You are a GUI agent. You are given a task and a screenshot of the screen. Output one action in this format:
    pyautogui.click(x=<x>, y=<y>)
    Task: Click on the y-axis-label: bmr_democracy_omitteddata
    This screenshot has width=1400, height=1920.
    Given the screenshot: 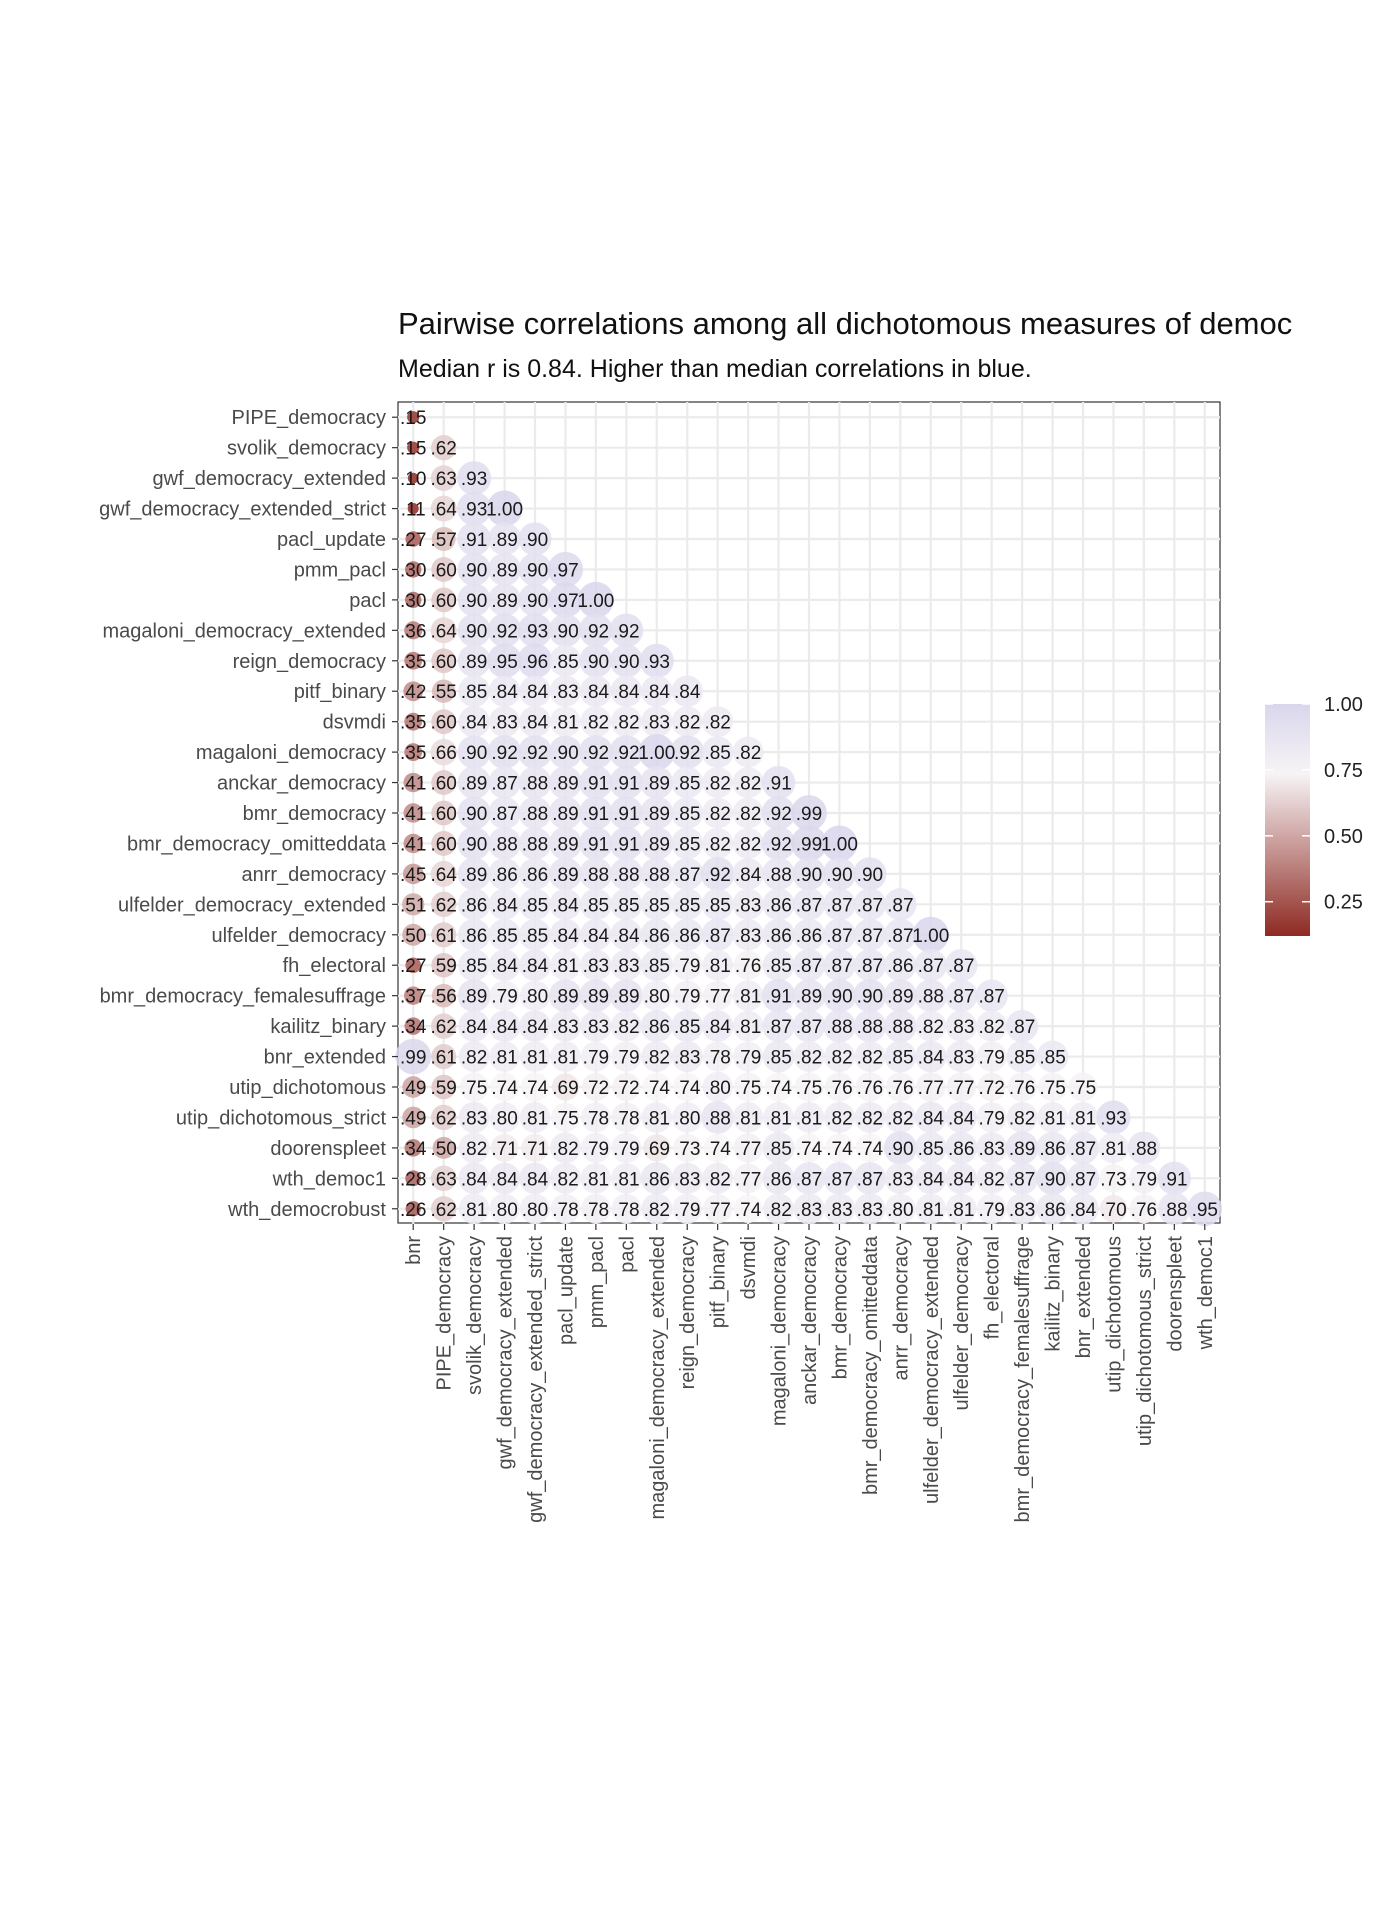 What is the action you would take?
    pyautogui.click(x=257, y=844)
    